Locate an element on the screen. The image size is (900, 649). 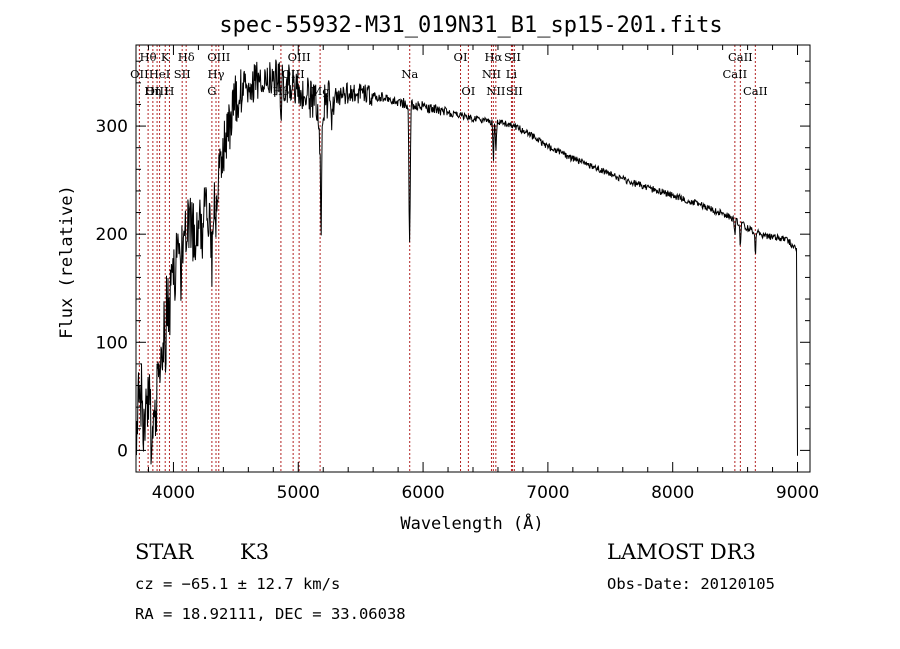
chart-title: spec-55932-M31_019N31_B1_sp15-201.fits is located at coordinates (470, 25).